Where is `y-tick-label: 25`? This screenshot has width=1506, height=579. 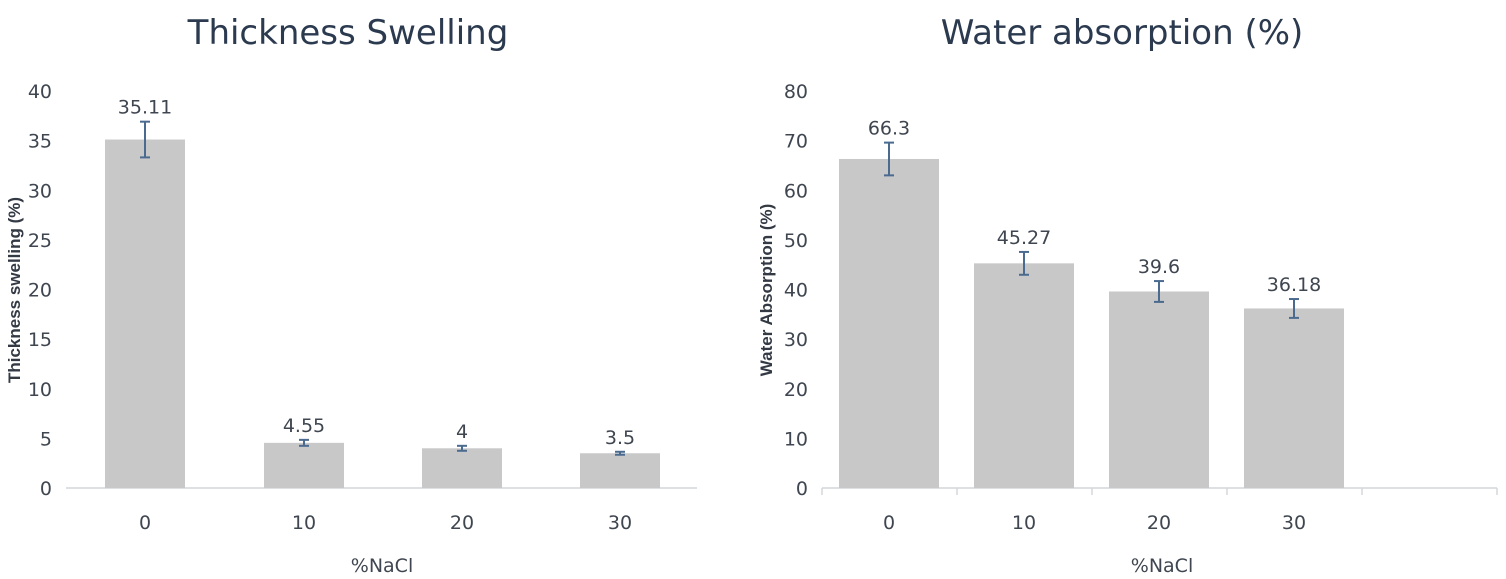
y-tick-label: 25 is located at coordinates (40, 241).